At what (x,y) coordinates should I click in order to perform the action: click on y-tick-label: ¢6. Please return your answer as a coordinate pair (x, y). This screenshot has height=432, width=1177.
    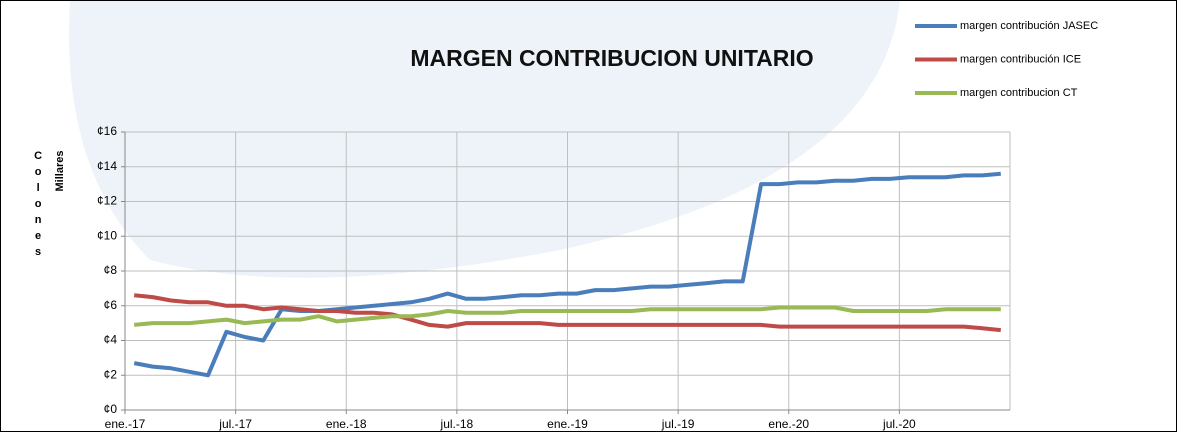
    Looking at the image, I should click on (111, 305).